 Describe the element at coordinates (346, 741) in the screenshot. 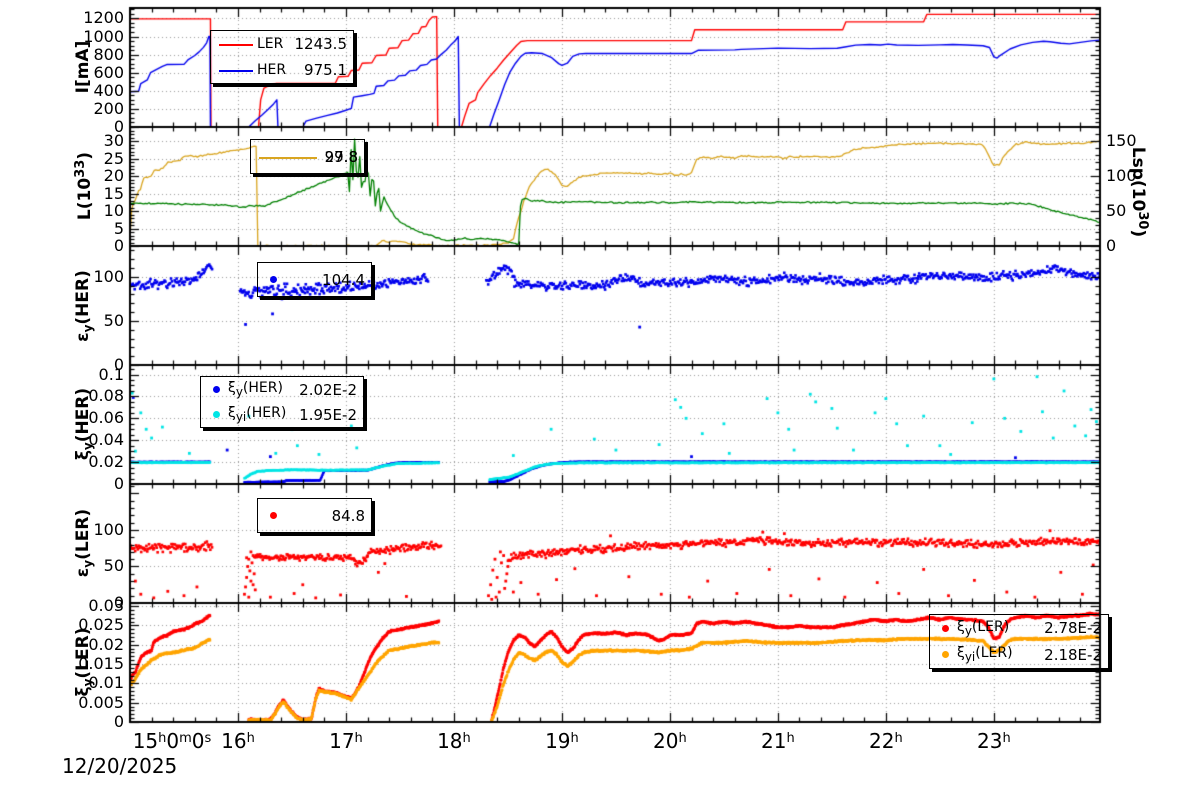

I see `x-tick-label: 17h` at that location.